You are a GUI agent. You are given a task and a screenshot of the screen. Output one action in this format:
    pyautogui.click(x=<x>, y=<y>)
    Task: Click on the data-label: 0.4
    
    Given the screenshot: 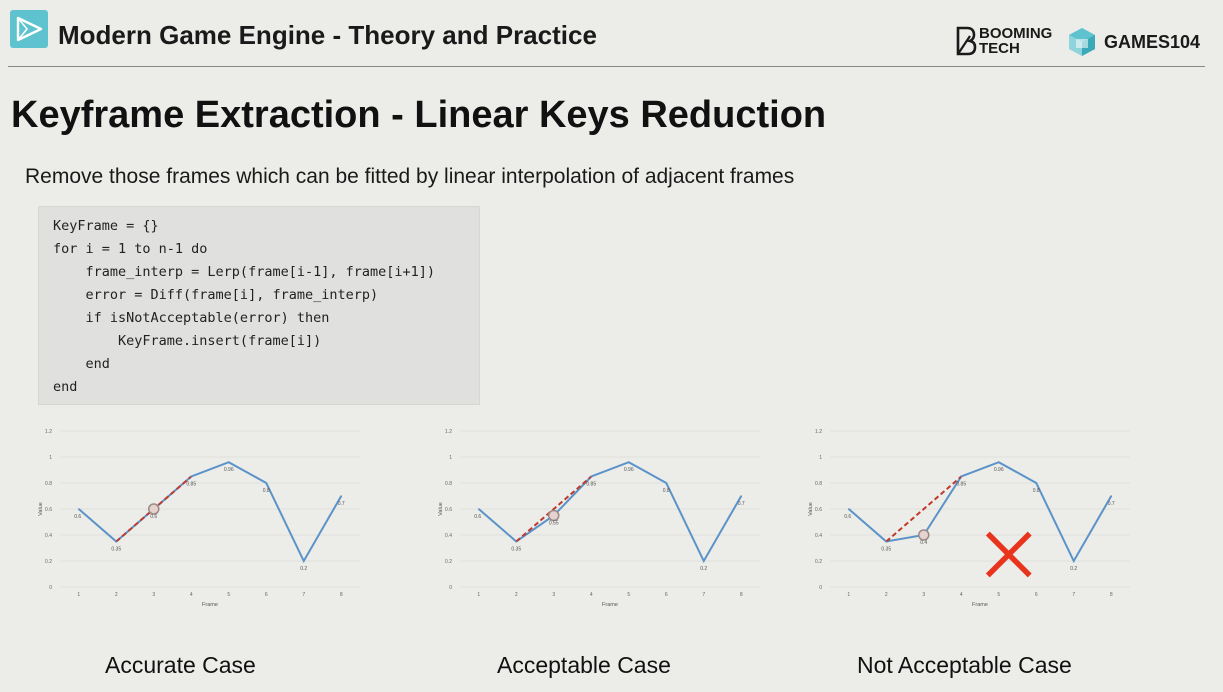 What is the action you would take?
    pyautogui.click(x=923, y=543)
    